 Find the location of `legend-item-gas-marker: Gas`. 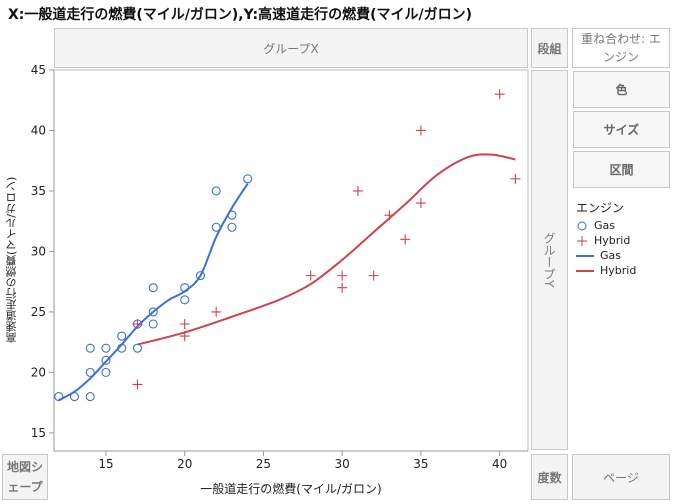

legend-item-gas-marker: Gas is located at coordinates (606, 225).